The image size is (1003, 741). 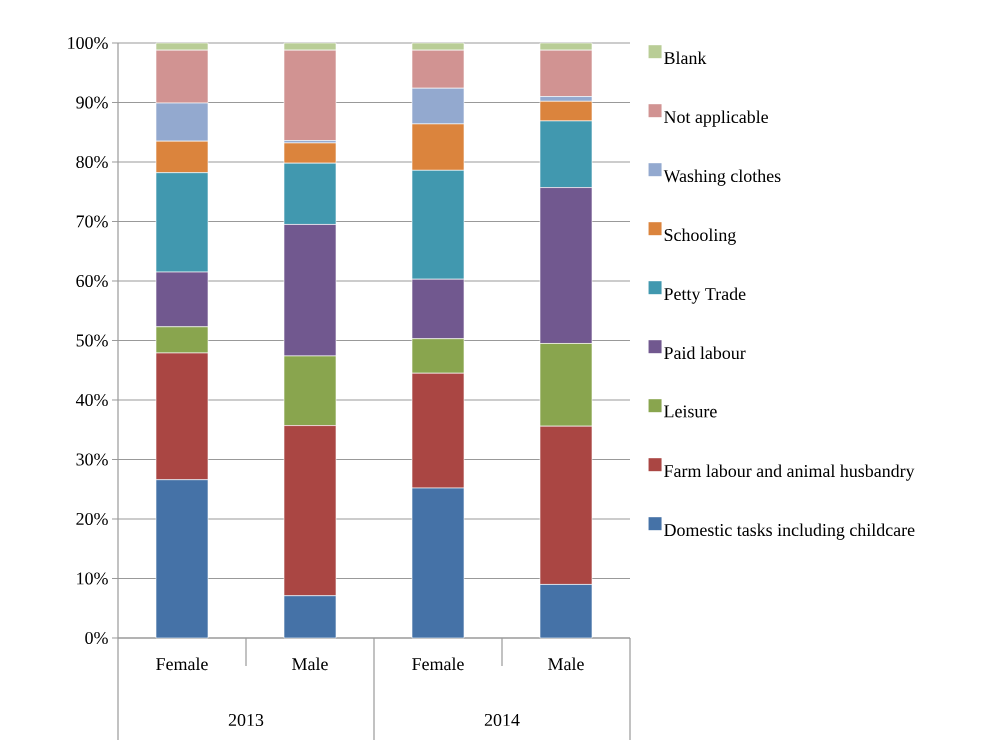 What do you see at coordinates (92, 519) in the screenshot?
I see `y-tick-label: 20%` at bounding box center [92, 519].